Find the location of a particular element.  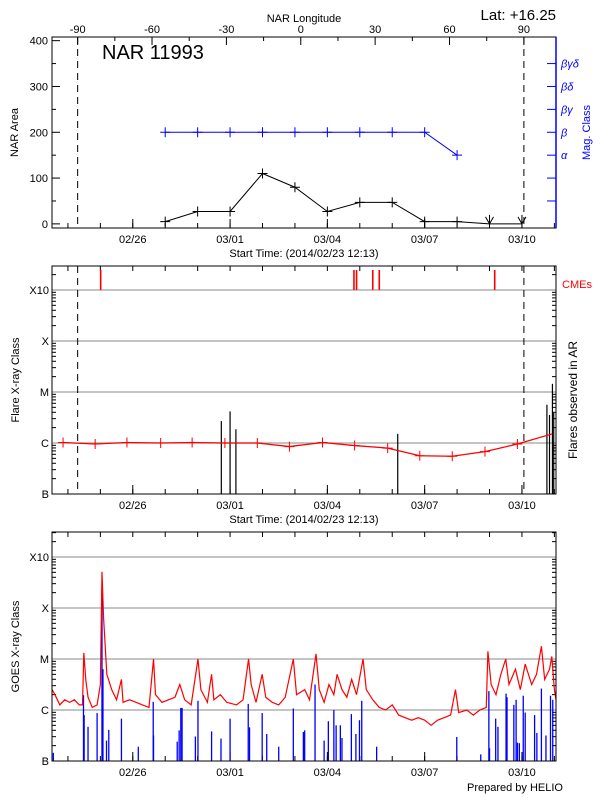

mag-class-label: βγ is located at coordinates (567, 110).